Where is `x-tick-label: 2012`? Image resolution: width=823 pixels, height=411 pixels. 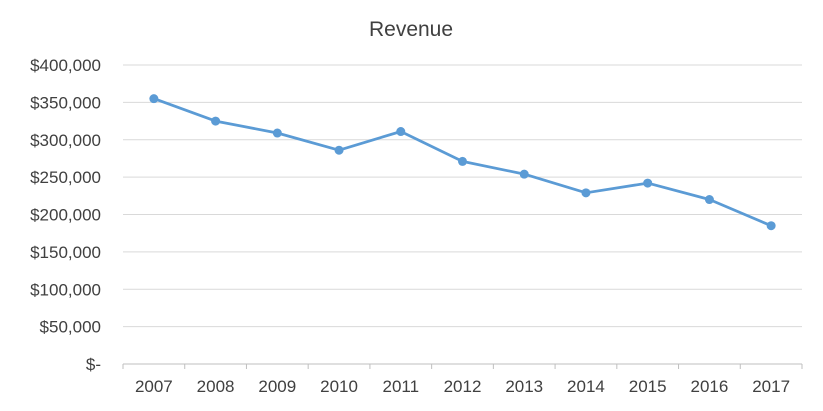
x-tick-label: 2012 is located at coordinates (463, 386).